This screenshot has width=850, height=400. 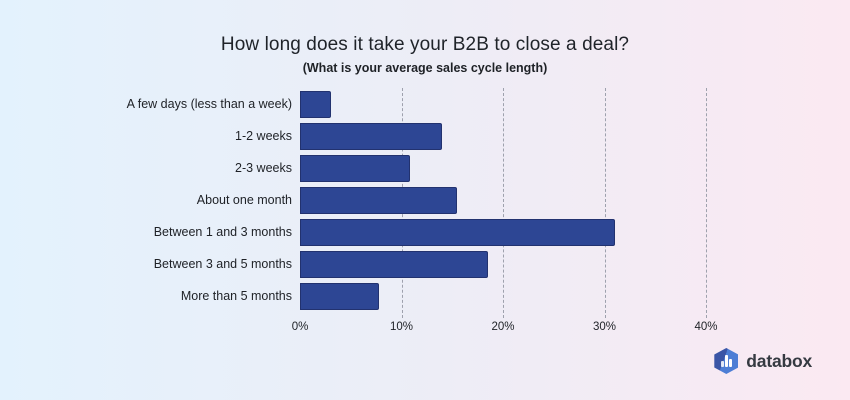 What do you see at coordinates (263, 136) in the screenshot?
I see `category-label: 1-2 weeks` at bounding box center [263, 136].